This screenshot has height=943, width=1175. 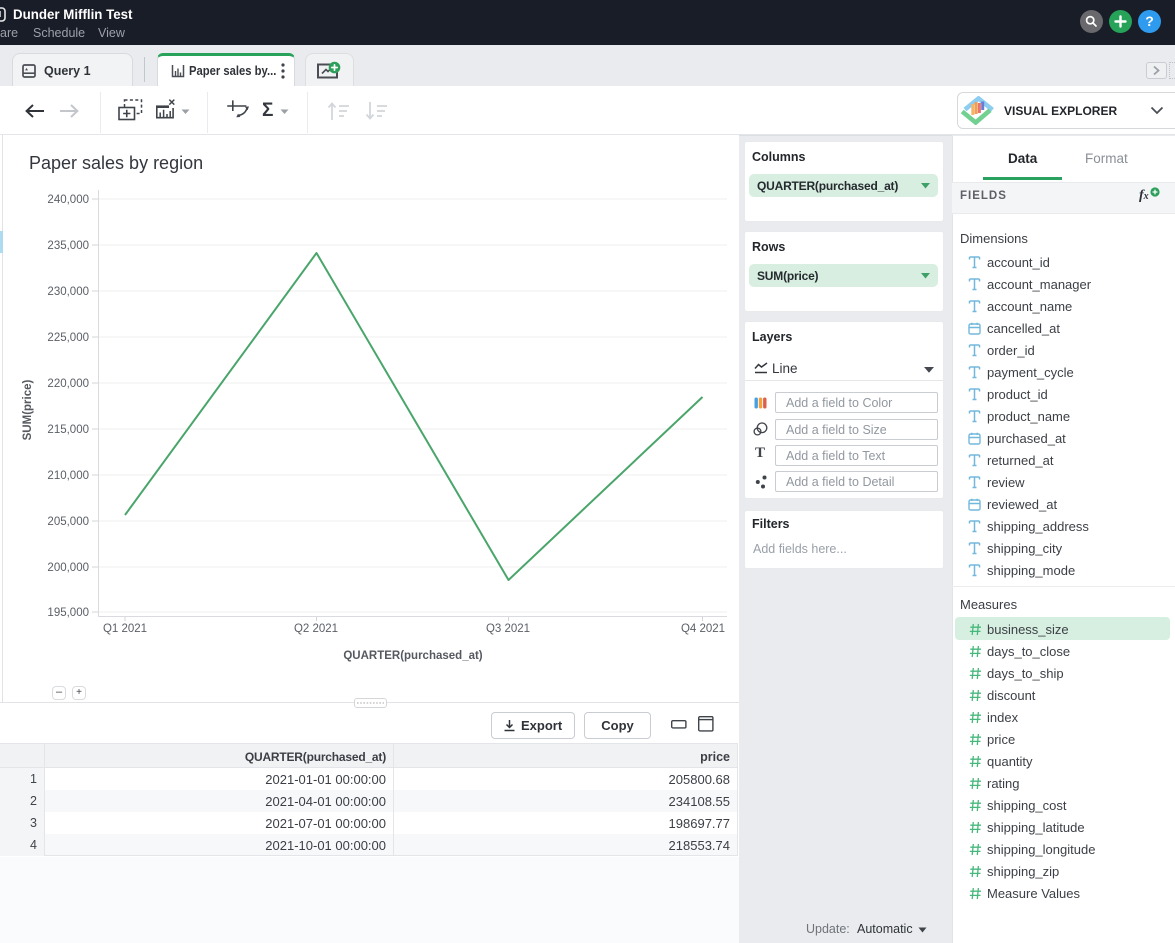 I want to click on svg-text: 225,000, so click(x=68, y=338).